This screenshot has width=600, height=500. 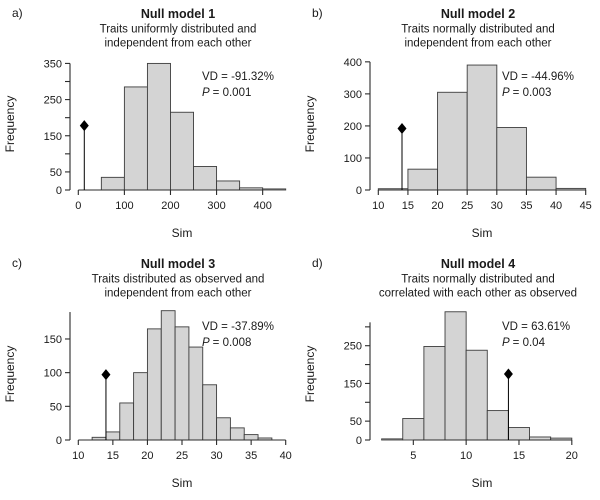 I want to click on p-value-text: = 0.008, so click(x=232, y=343).